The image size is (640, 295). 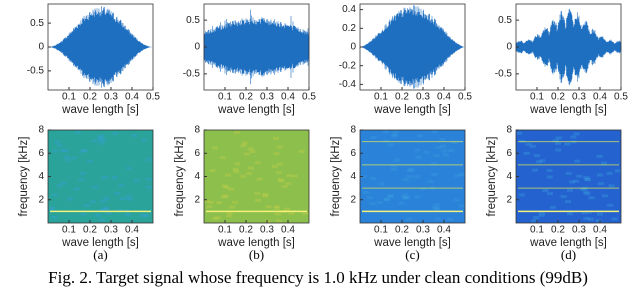 I want to click on panel-label: (a), so click(x=100, y=254).